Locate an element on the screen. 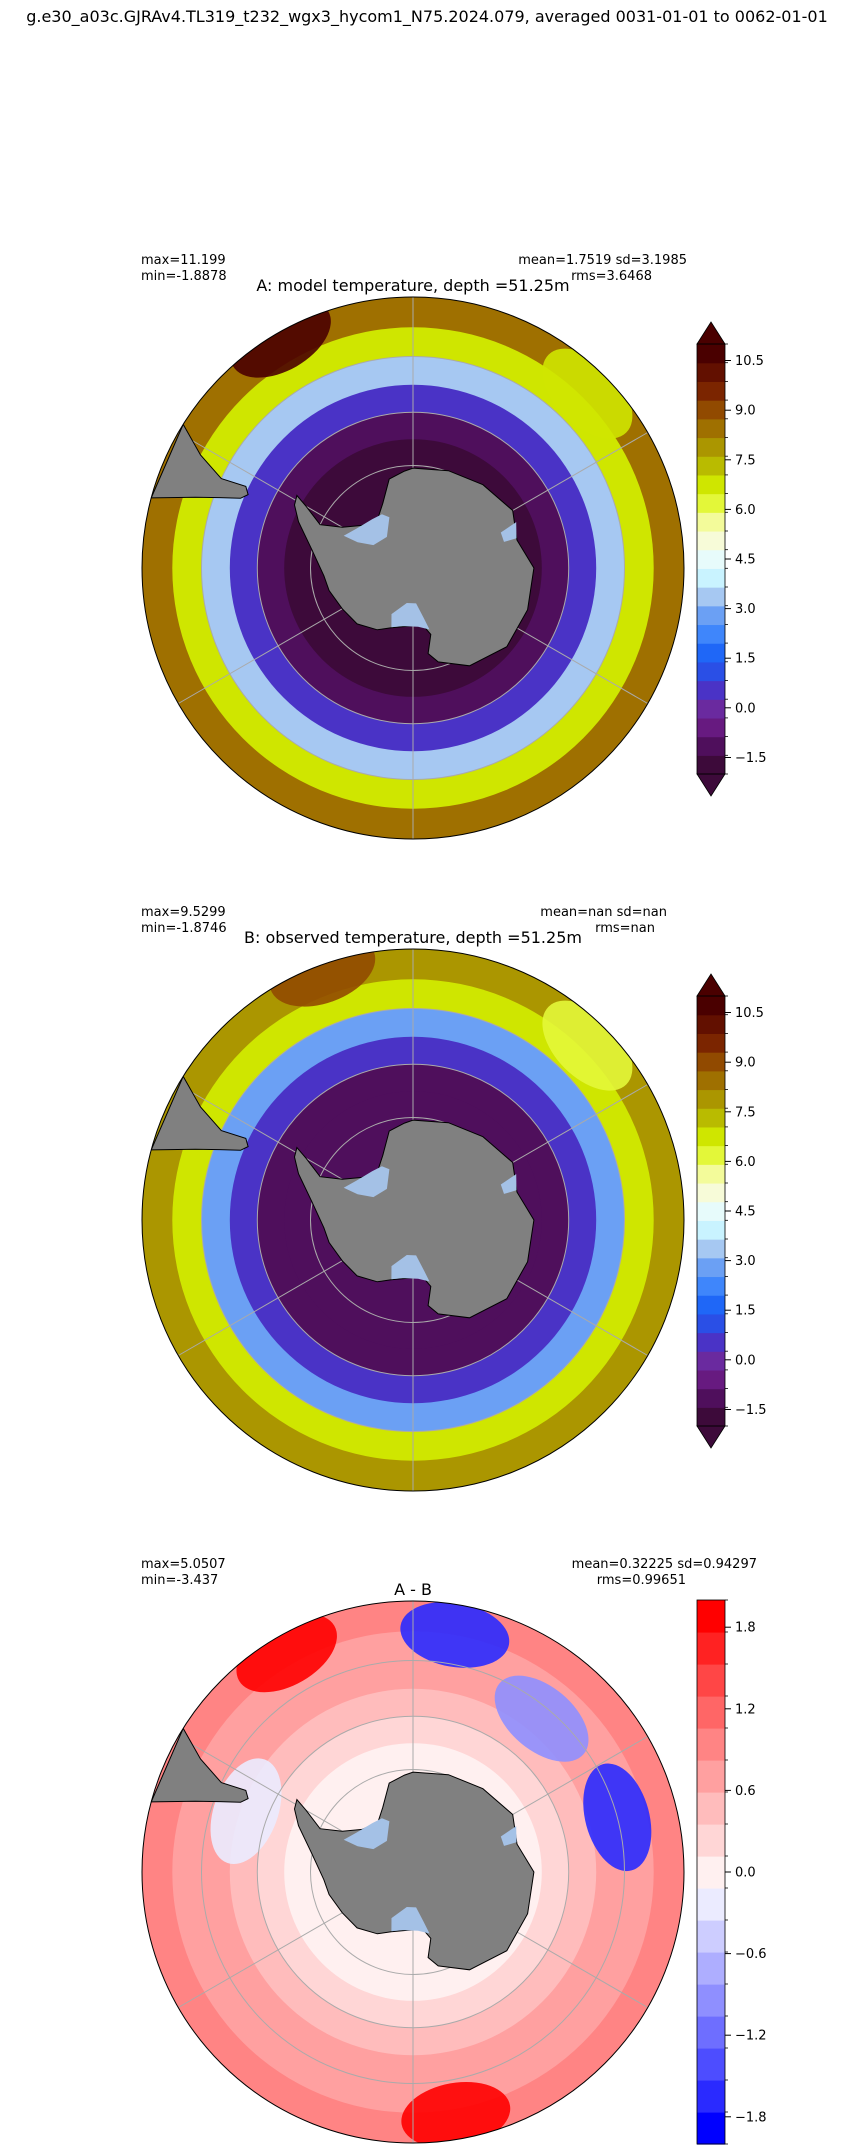  panel-b-south-america is located at coordinates (199, 1113).